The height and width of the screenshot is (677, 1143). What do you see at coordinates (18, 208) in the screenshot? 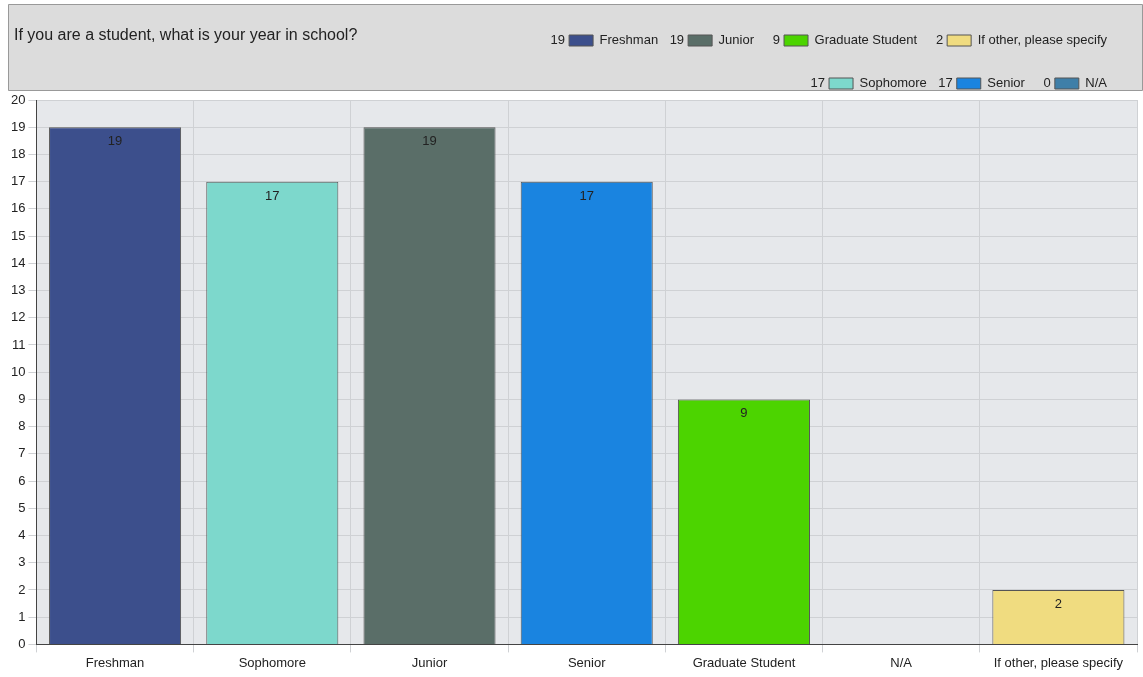
I see `y-tick-label: 16` at bounding box center [18, 208].